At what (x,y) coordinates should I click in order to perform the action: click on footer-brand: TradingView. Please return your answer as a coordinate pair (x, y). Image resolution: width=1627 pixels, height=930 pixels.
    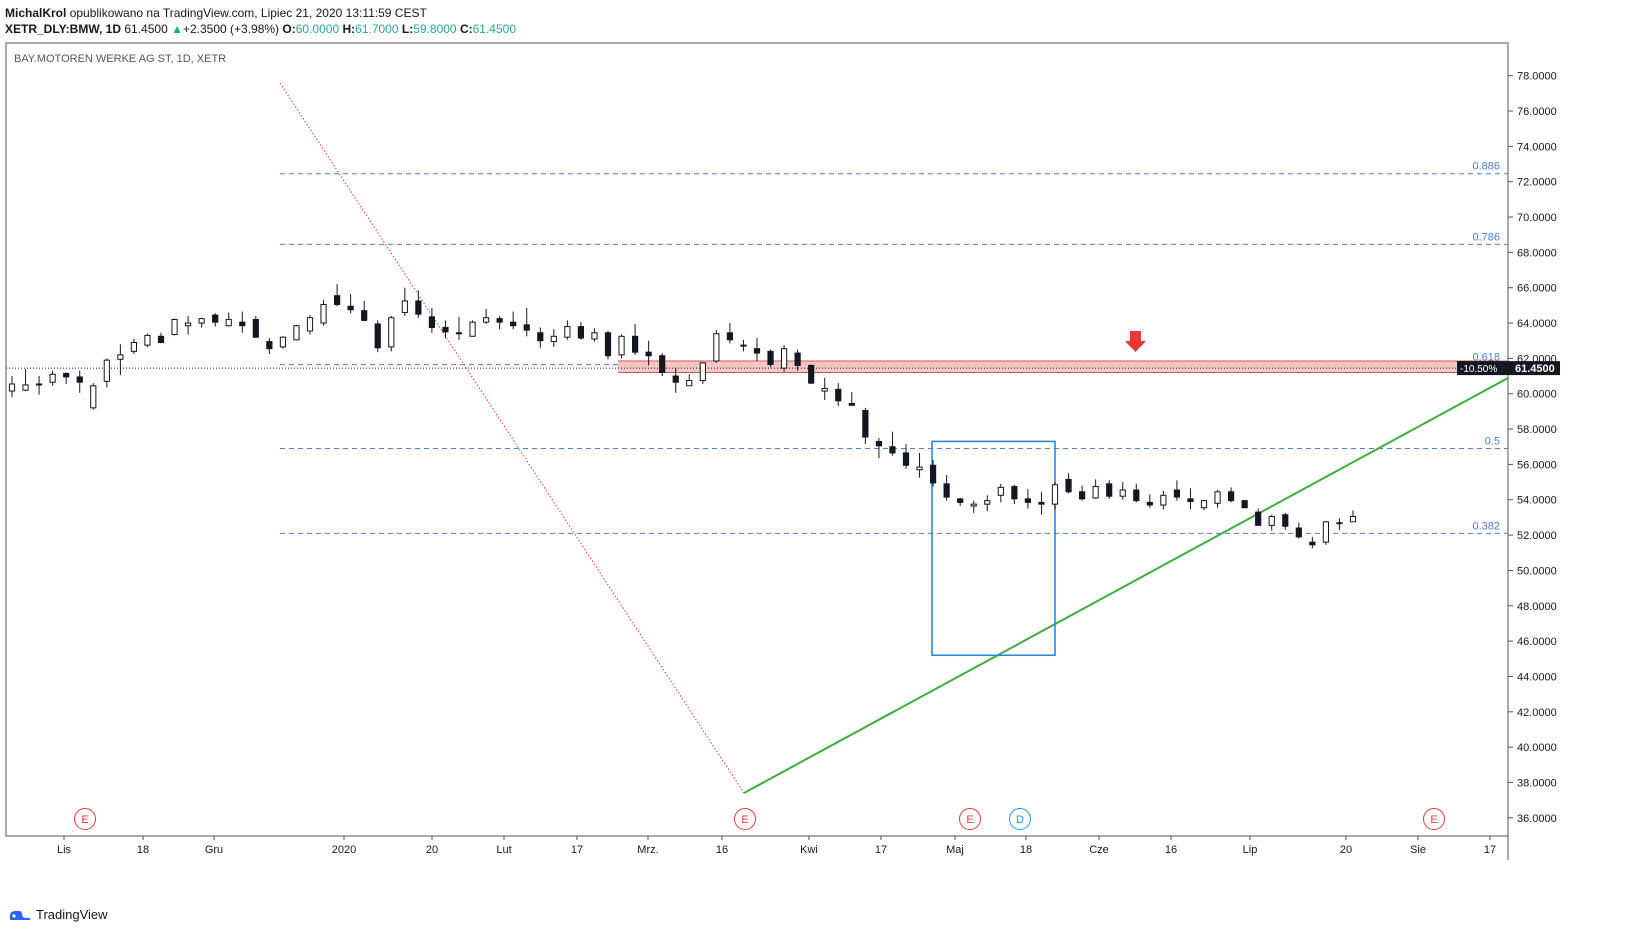
    Looking at the image, I should click on (58, 914).